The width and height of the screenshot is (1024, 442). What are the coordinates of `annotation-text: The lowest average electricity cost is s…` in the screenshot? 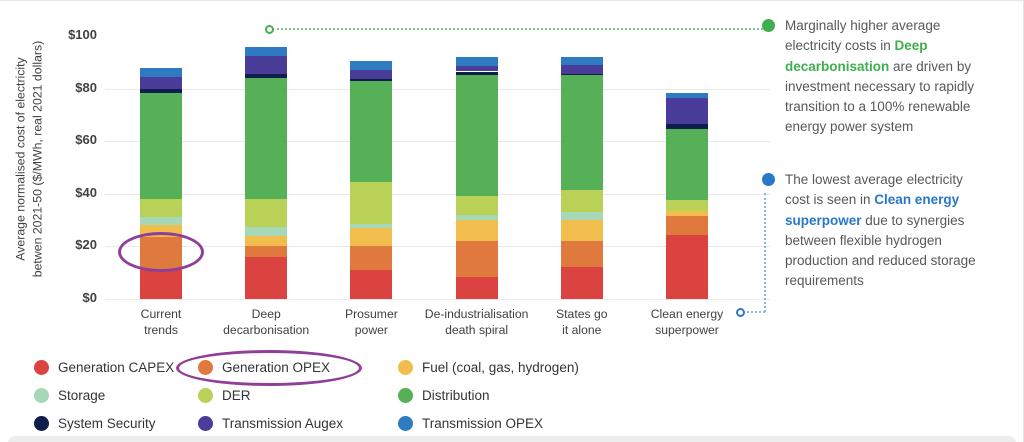 It's located at (887, 231).